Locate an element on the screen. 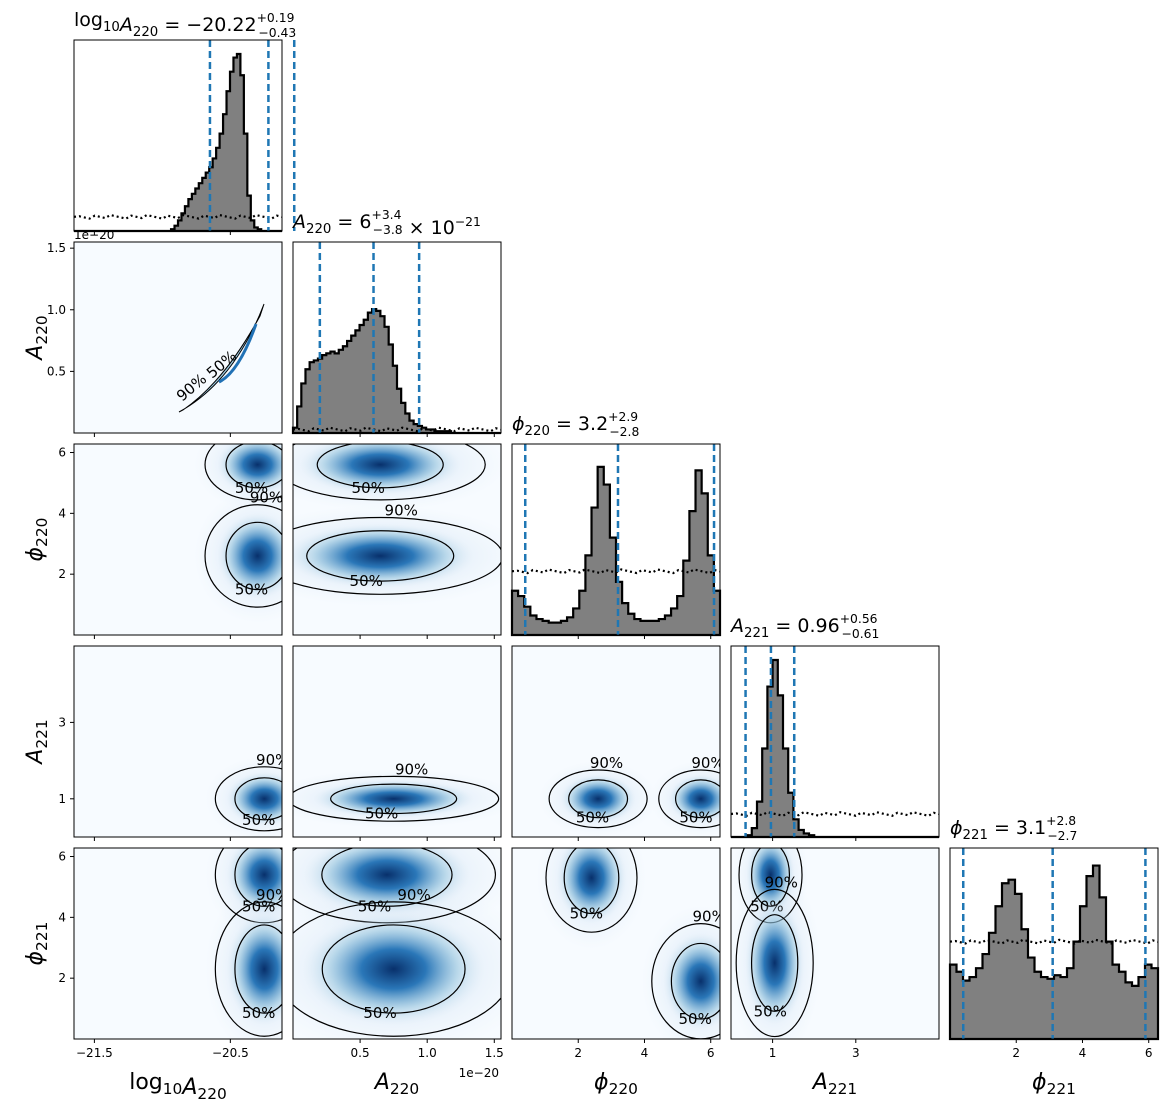  density-panel-log10A220-phi220: 50%90%50%90% is located at coordinates (178, 539).